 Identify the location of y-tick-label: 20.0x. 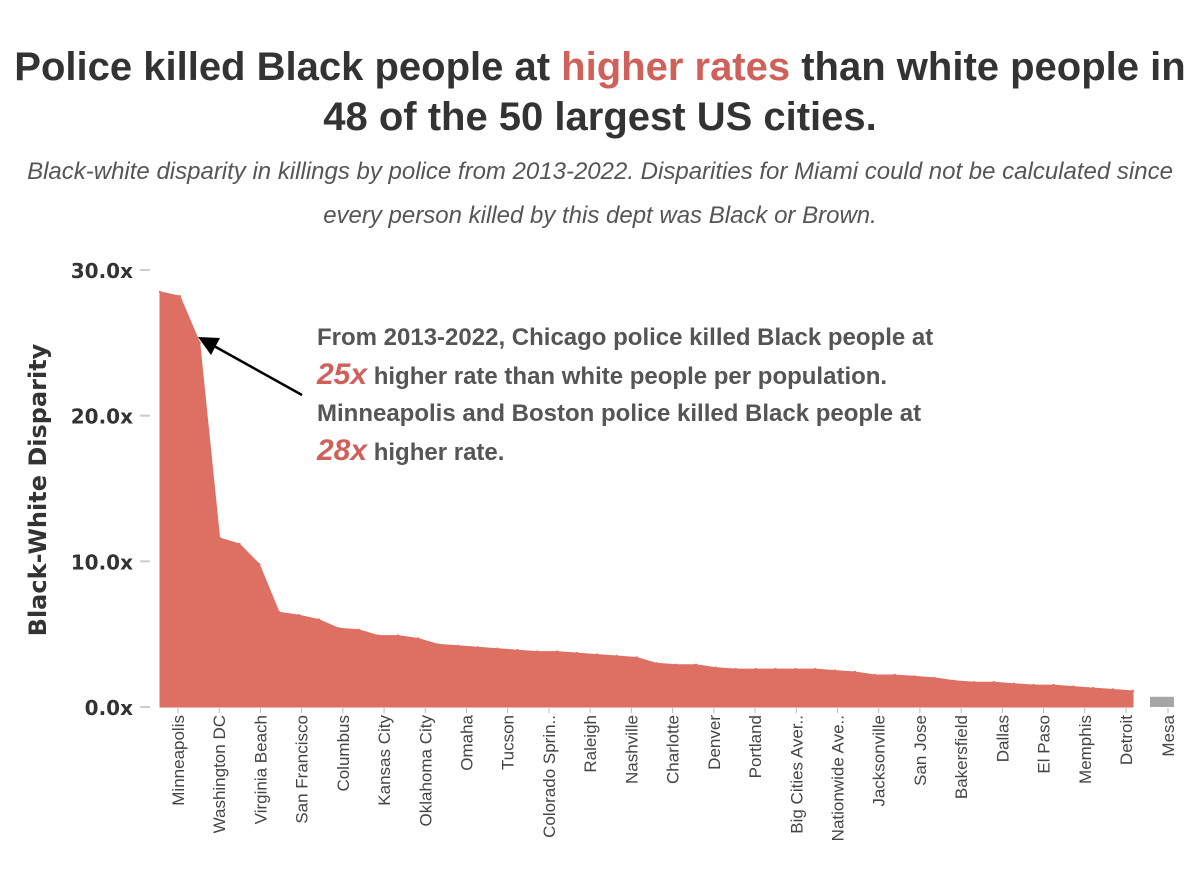
(102, 417).